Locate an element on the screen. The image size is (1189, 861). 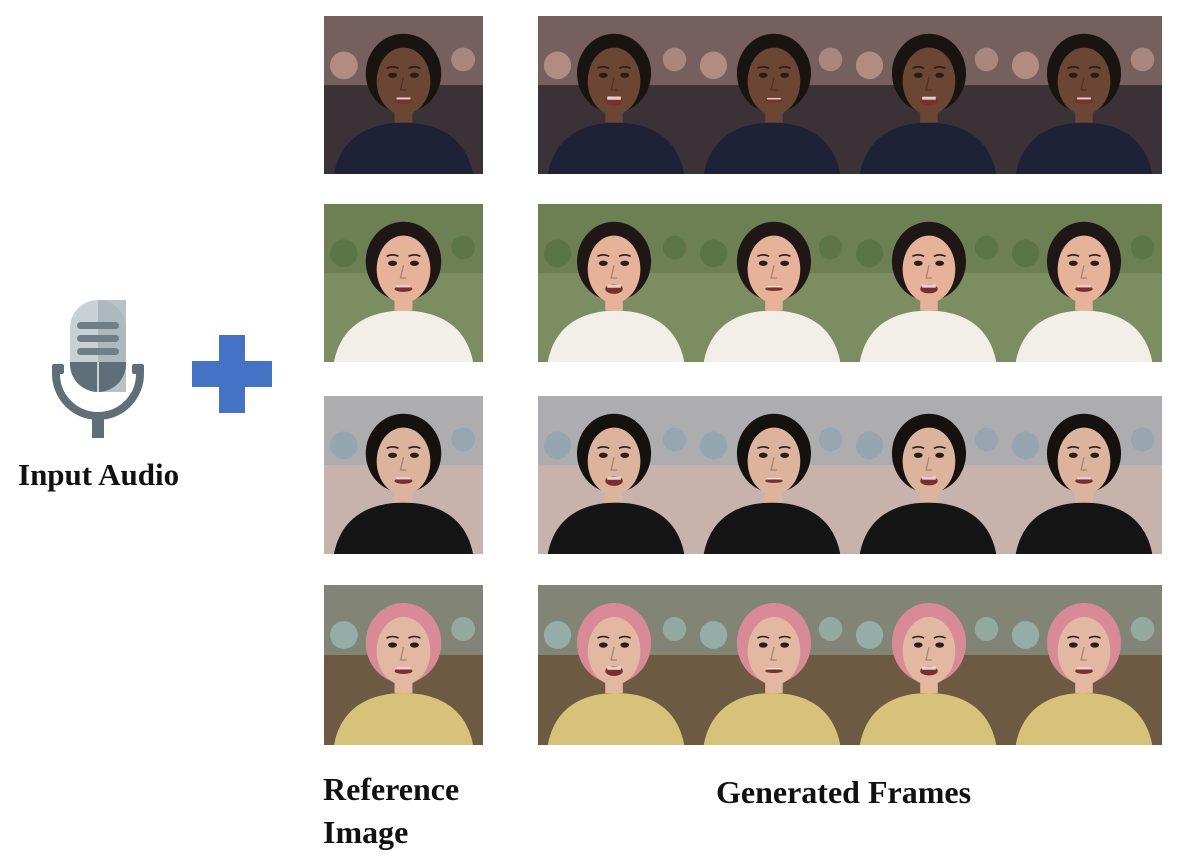
generated-frames-label: Generated Frames is located at coordinates (844, 792).